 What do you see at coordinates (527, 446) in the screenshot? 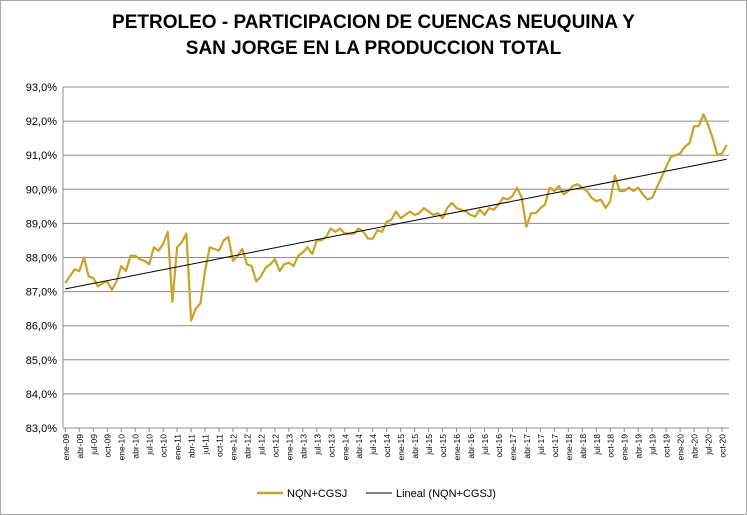
I see `x-tick-label: abr-17` at bounding box center [527, 446].